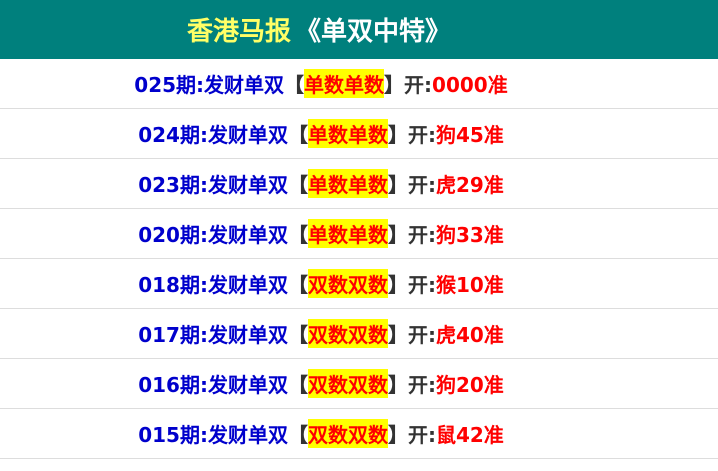 Image resolution: width=718 pixels, height=471 pixels. What do you see at coordinates (469, 385) in the screenshot?
I see `result-value: 狗20准` at bounding box center [469, 385].